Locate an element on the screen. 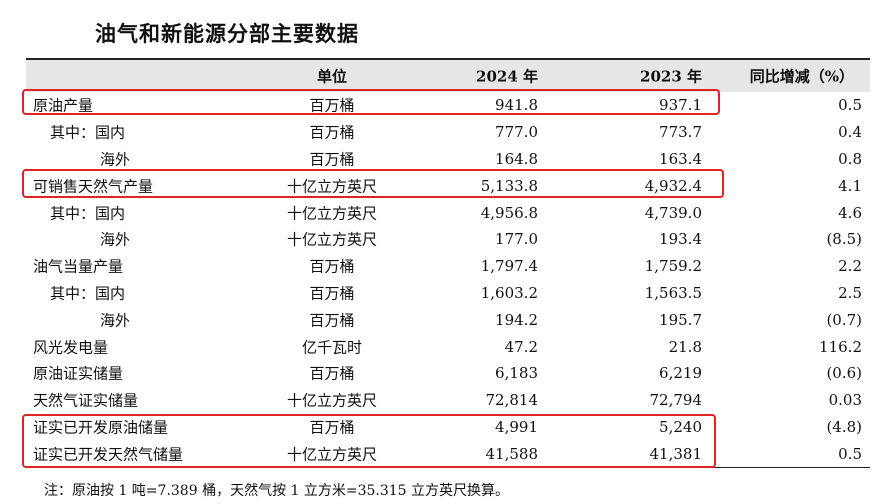 This screenshot has height=504, width=883. row-yoy: (4.8) is located at coordinates (844, 426).